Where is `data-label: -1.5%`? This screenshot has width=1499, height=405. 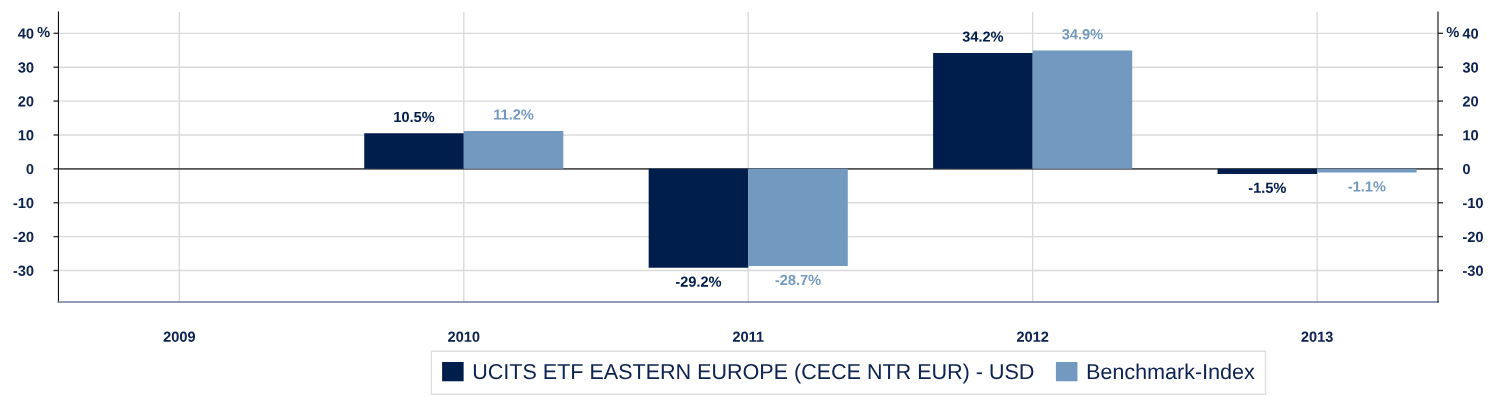
data-label: -1.5% is located at coordinates (1267, 187).